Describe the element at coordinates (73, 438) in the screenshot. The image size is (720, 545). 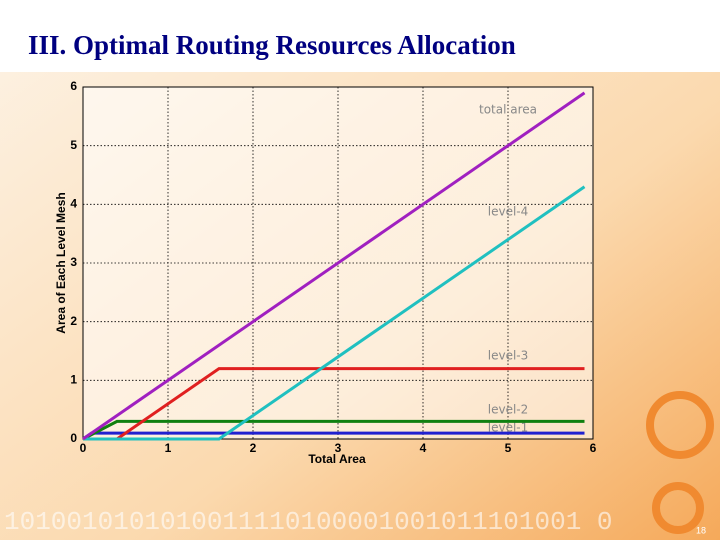
I see `y-tick-label: 0` at that location.